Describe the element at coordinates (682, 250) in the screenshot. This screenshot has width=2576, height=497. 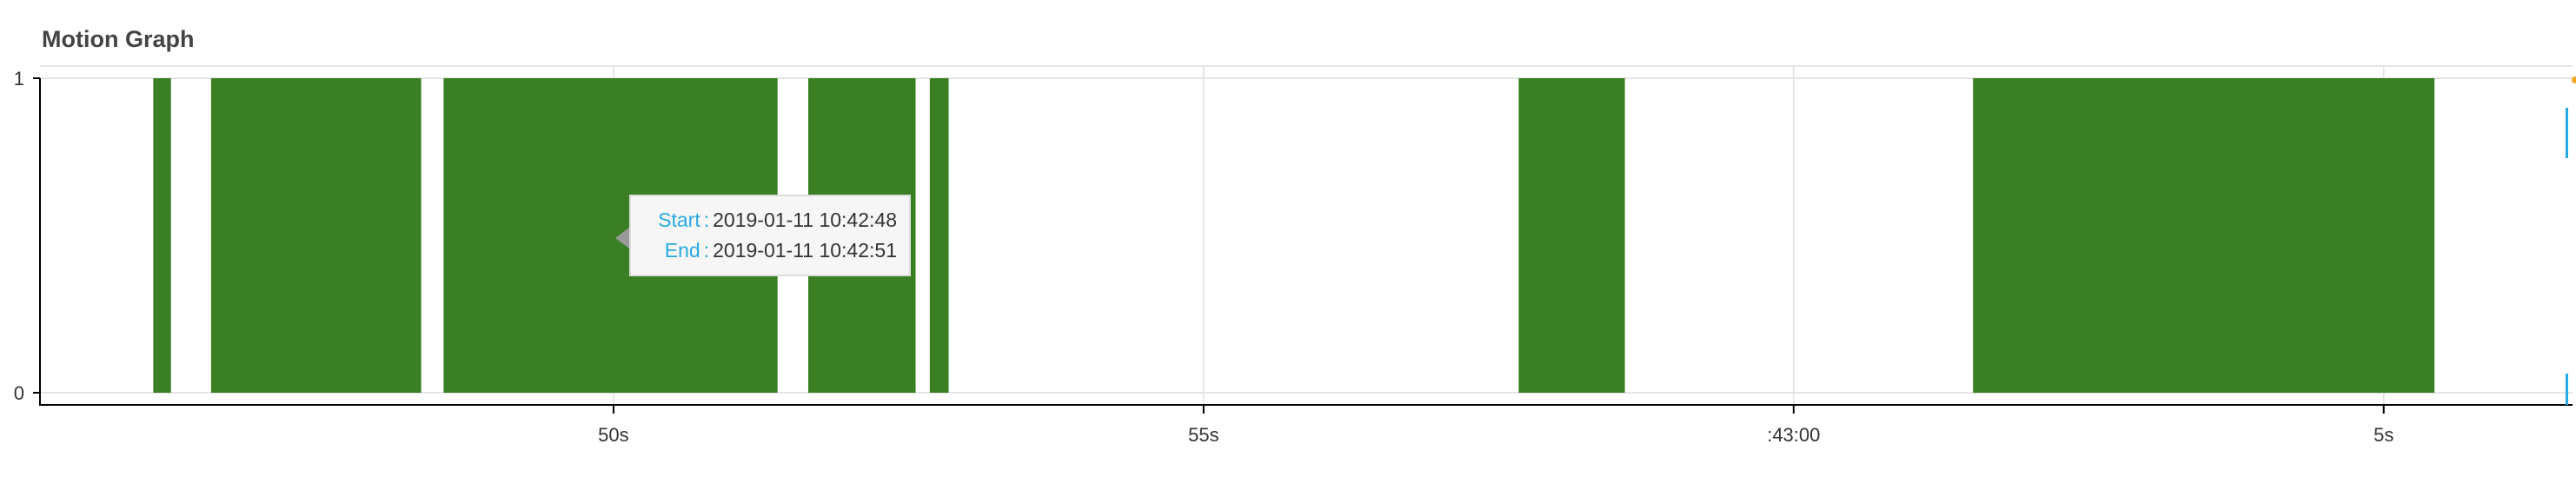
I see `tooltip-key: End` at that location.